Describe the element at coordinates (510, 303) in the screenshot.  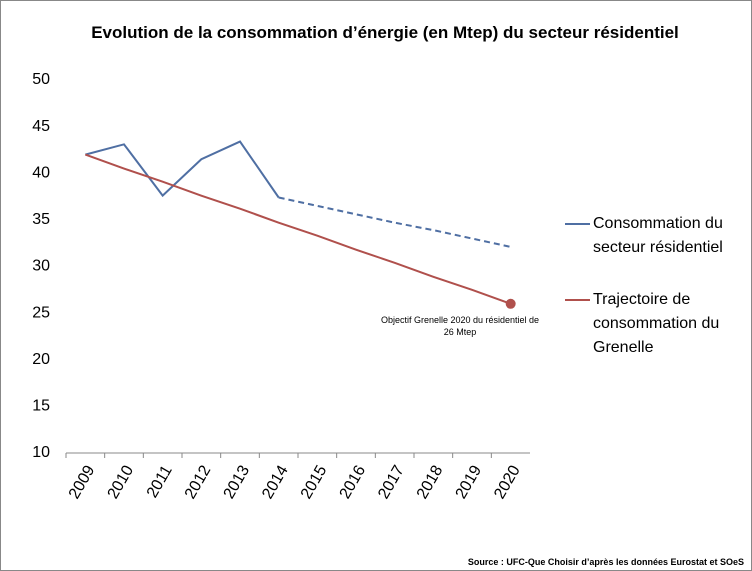
I see `end-marker` at that location.